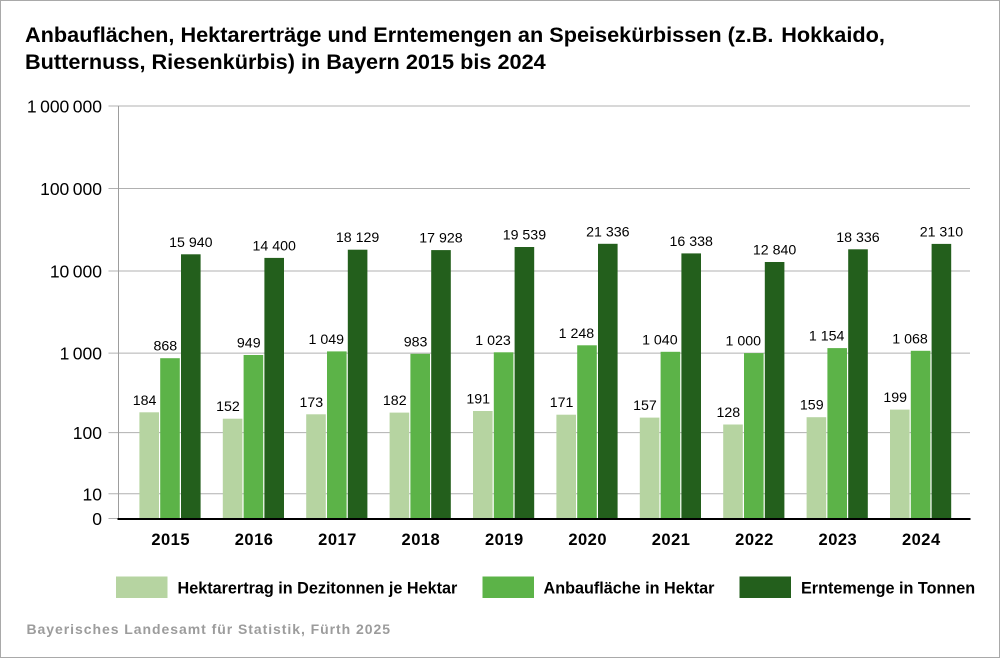 Image resolution: width=1000 pixels, height=658 pixels. Describe the element at coordinates (812, 406) in the screenshot. I see `svg-text: 159` at that location.